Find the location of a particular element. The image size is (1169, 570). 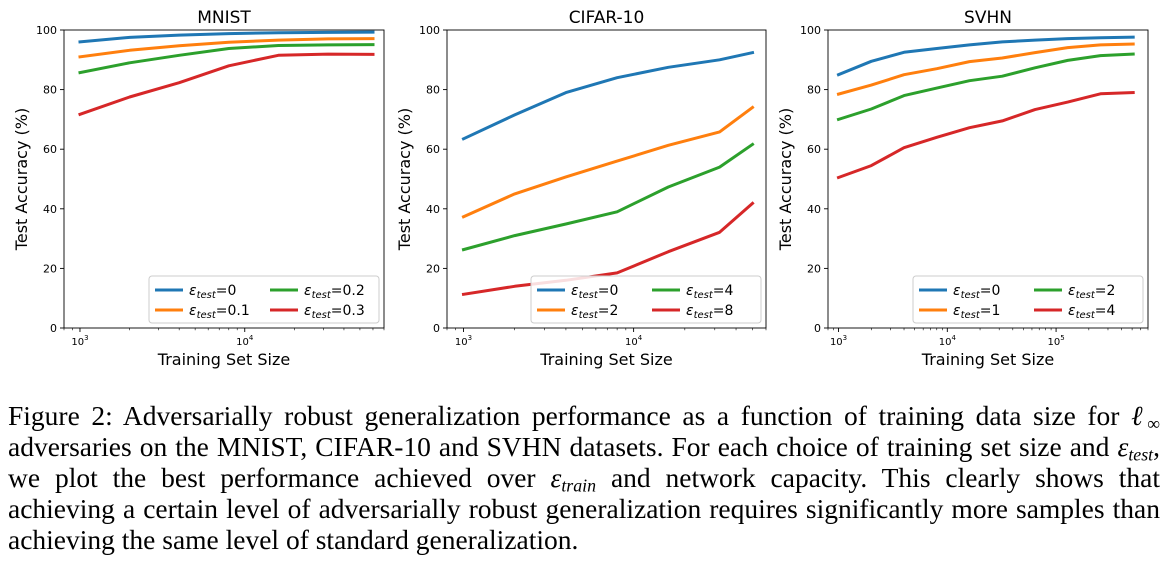

legend-entry: εtest=2 is located at coordinates (594, 312).